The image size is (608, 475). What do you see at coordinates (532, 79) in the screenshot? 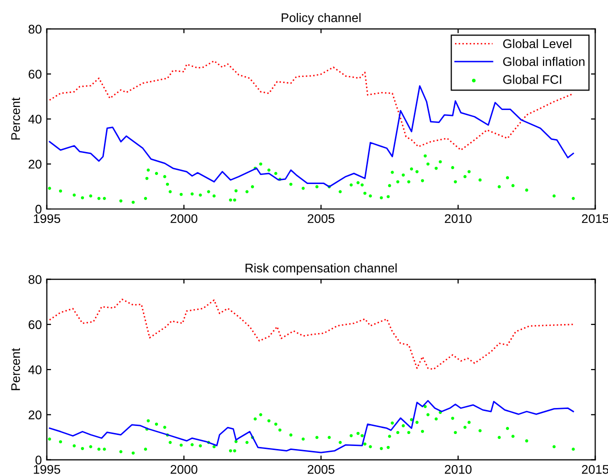
I see `legend-label: Global FCI` at bounding box center [532, 79].